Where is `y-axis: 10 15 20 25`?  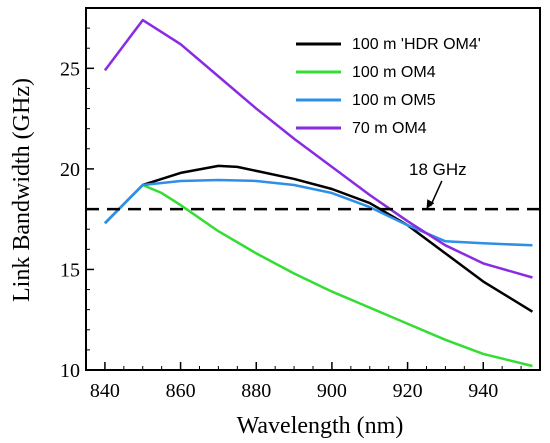 y-axis: 10 15 20 25 is located at coordinates (77, 194).